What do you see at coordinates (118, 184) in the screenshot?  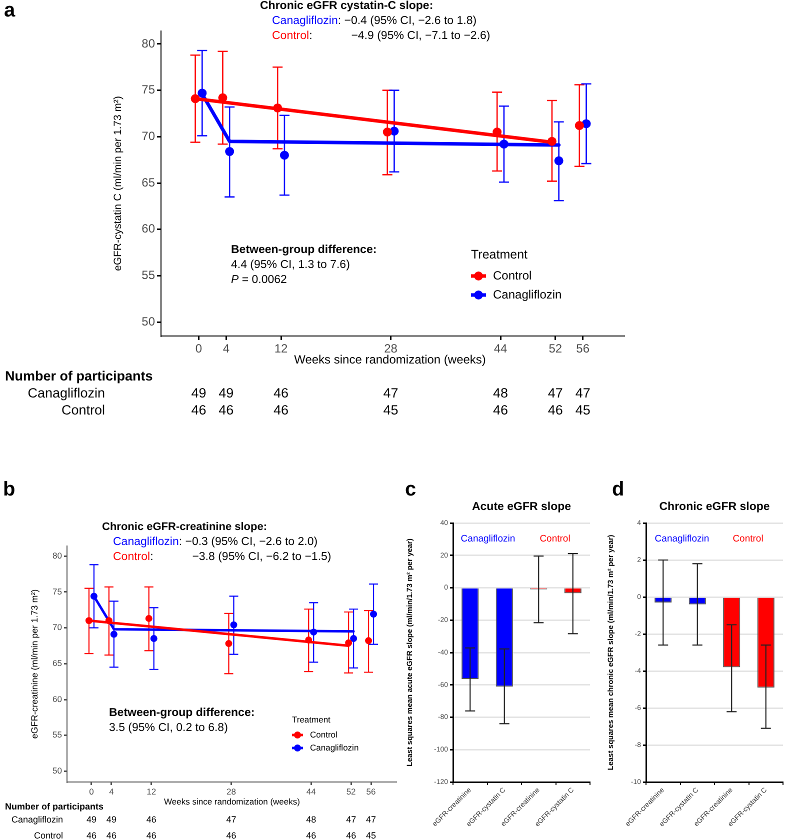 I see `y-axis-title: eGFR-cystatin C (ml/min per 1.73 m²)` at bounding box center [118, 184].